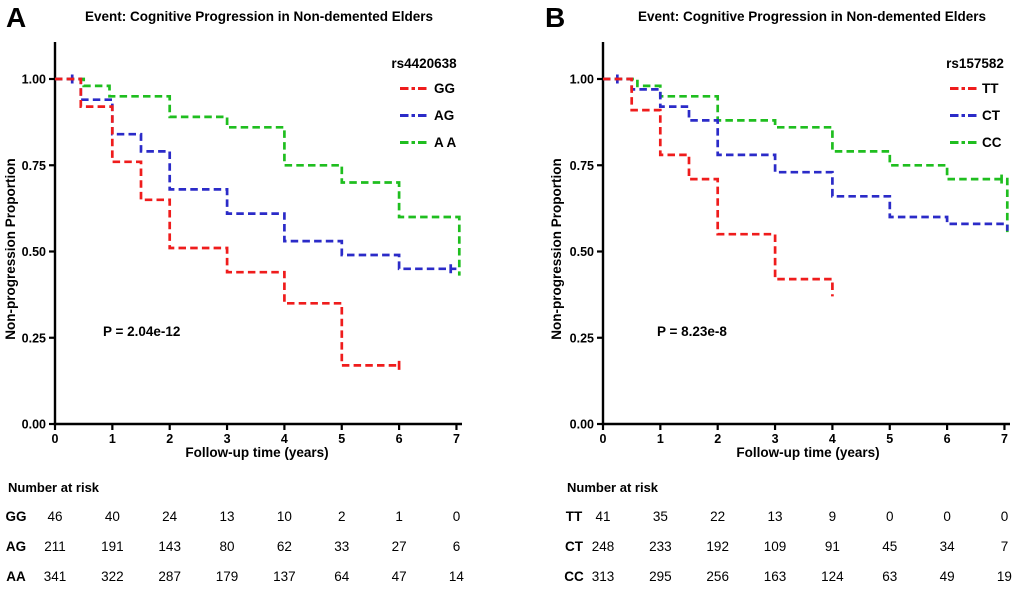 The image size is (1020, 591). Describe the element at coordinates (991, 115) in the screenshot. I see `legend-label-CT: CT` at that location.